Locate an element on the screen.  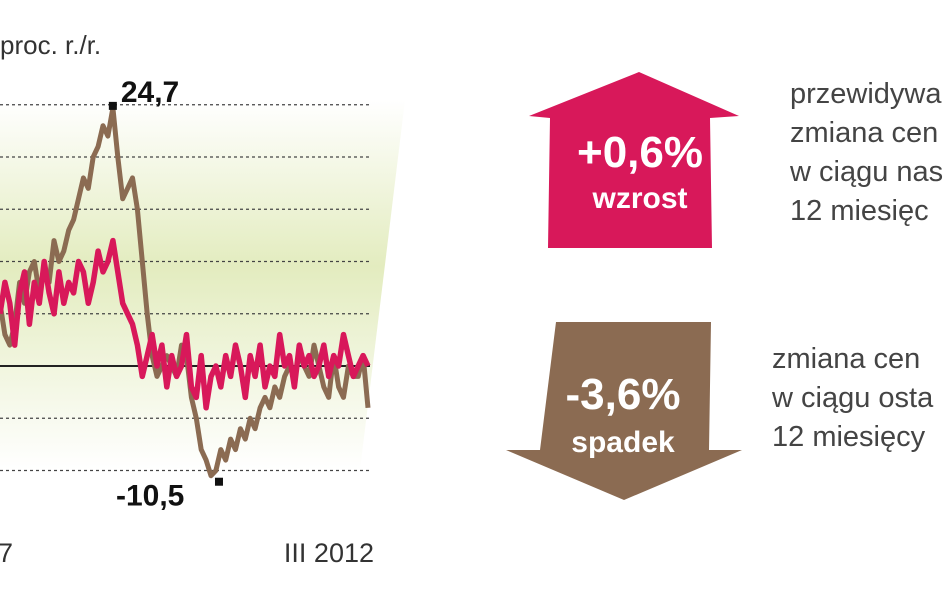
up-desc-line: przewidywa is located at coordinates (866, 94).